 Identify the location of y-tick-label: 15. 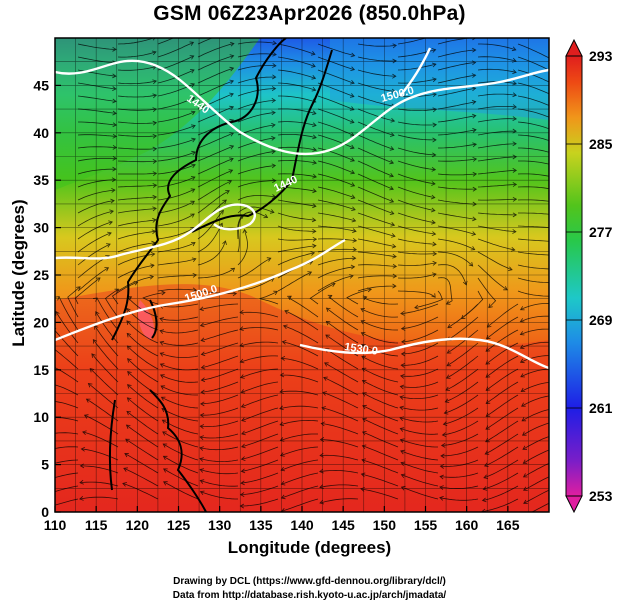
(41, 370).